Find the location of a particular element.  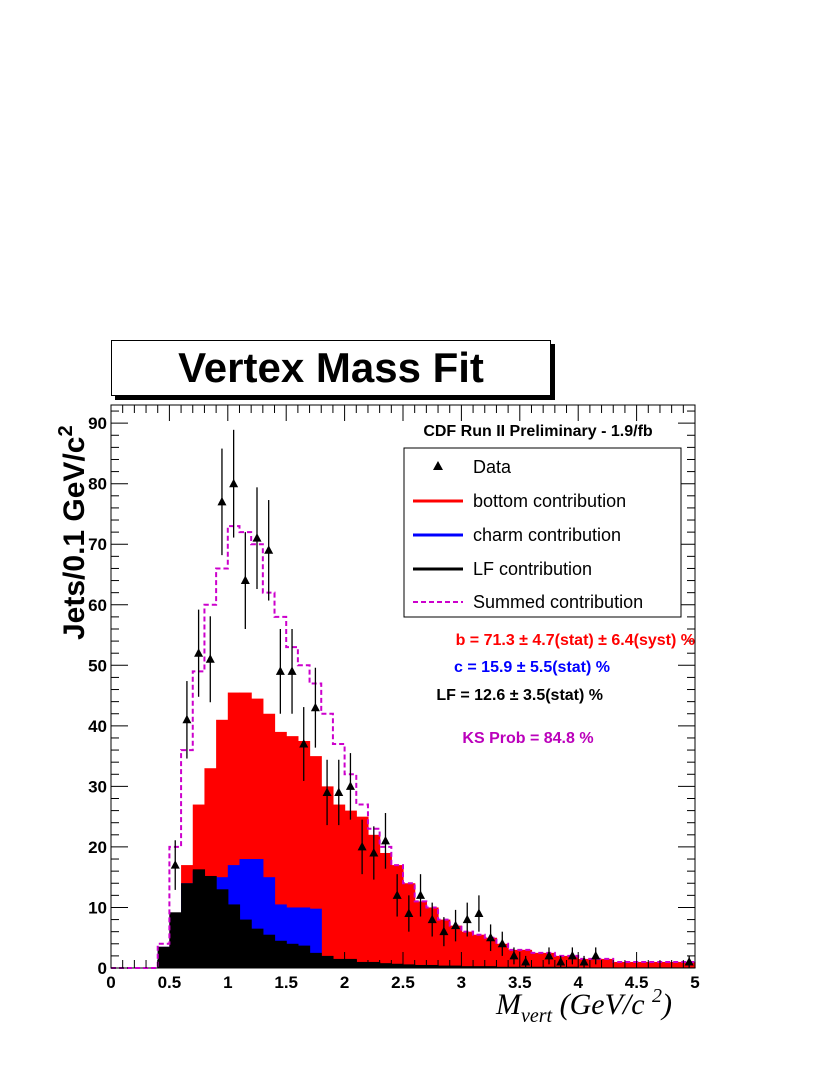

annotation-text: b = 71.3 ± 4.7(stat) ± 6.4(syst) % is located at coordinates (575, 640).